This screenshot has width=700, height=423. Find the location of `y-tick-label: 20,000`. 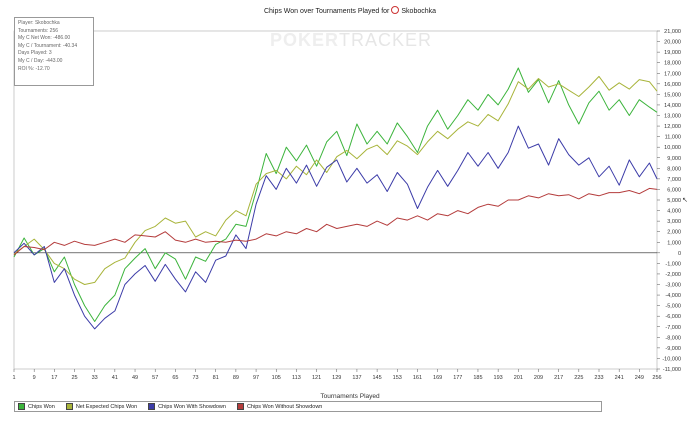

y-tick-label: 20,000 is located at coordinates (672, 43).